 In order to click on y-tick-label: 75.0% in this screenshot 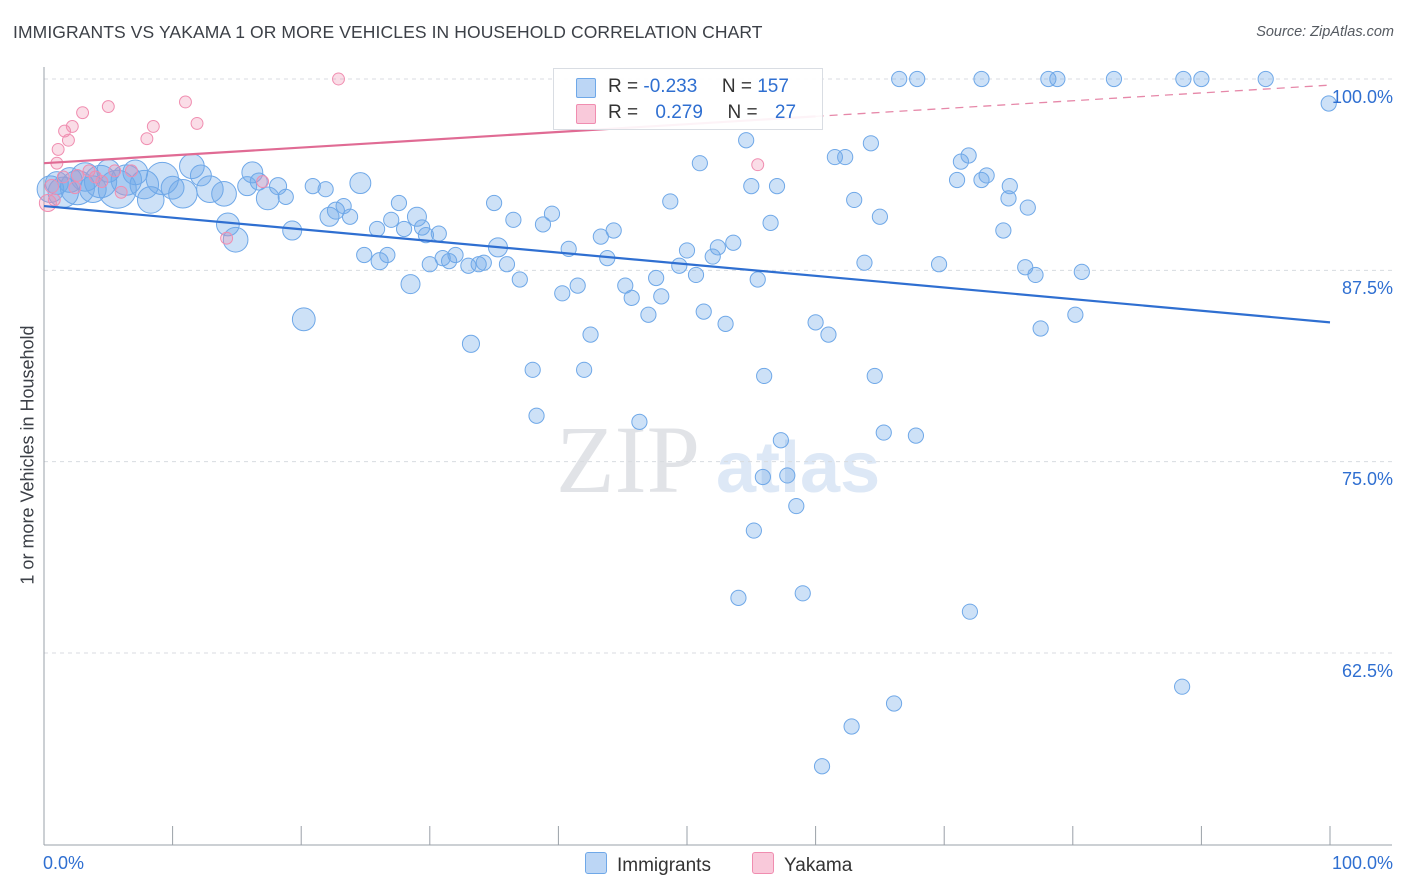, I will do `click(1367, 479)`.